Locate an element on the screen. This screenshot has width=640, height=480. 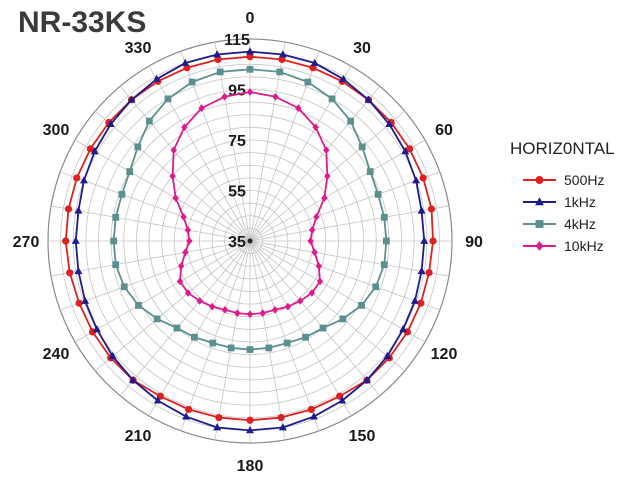
radial-tick-labels: 35 55 75 95 115 is located at coordinates (237, 141).